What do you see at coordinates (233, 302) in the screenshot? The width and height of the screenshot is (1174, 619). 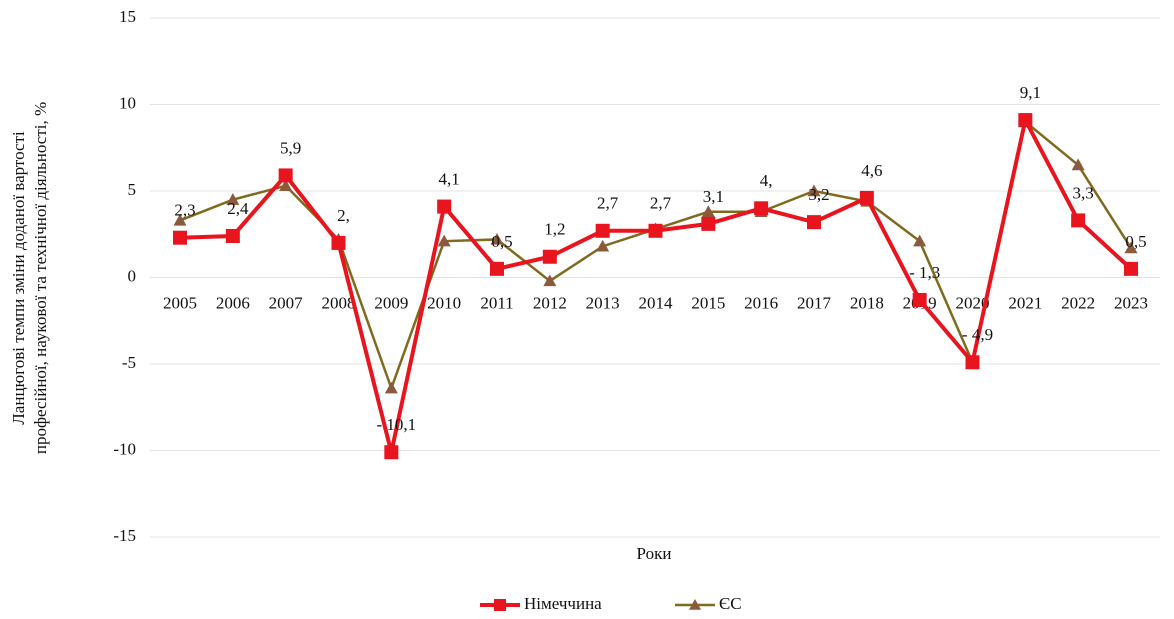 I see `x-tick-label: 2006` at bounding box center [233, 302].